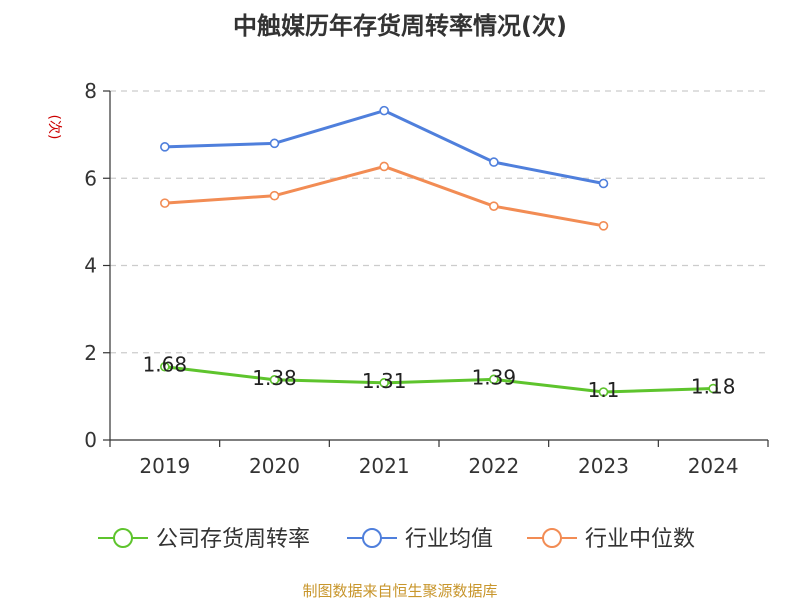  What do you see at coordinates (493, 466) in the screenshot?
I see `x-tick-label: 2022` at bounding box center [493, 466].